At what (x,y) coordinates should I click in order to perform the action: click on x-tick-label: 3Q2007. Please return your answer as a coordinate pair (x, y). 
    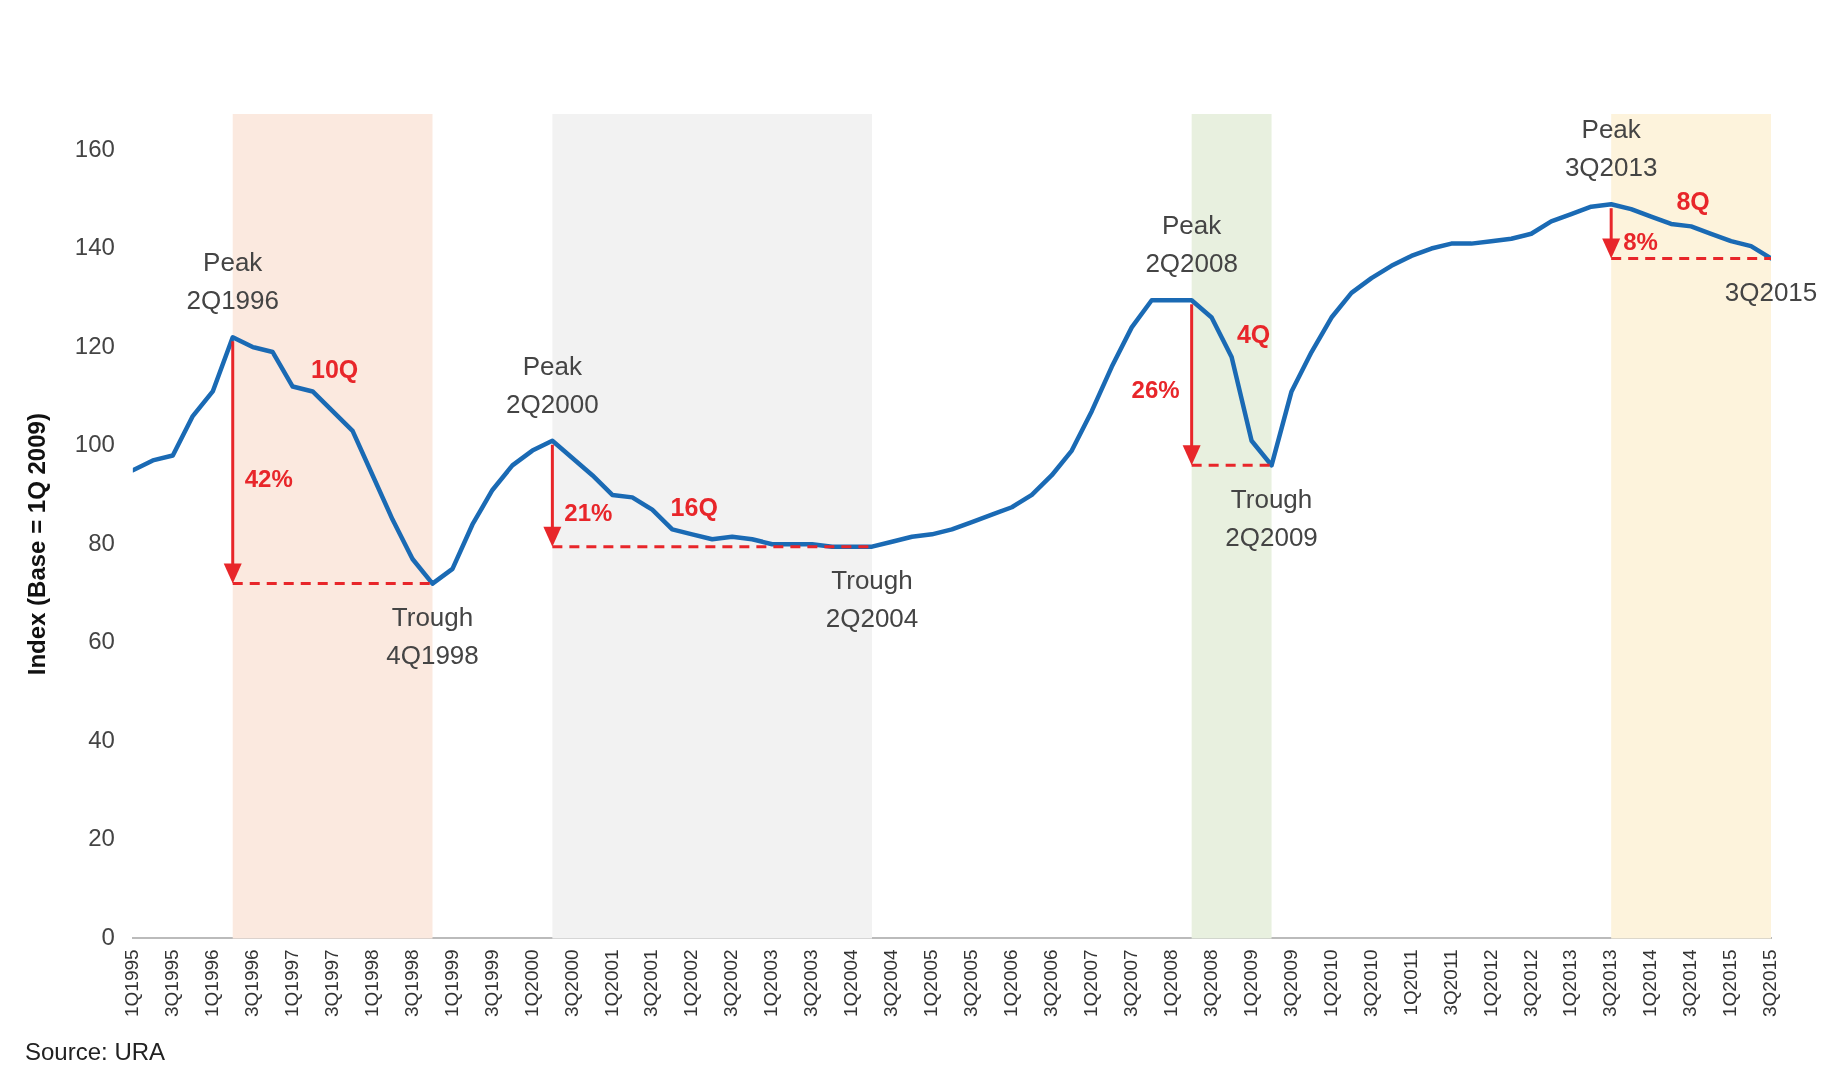
    Looking at the image, I should click on (1130, 983).